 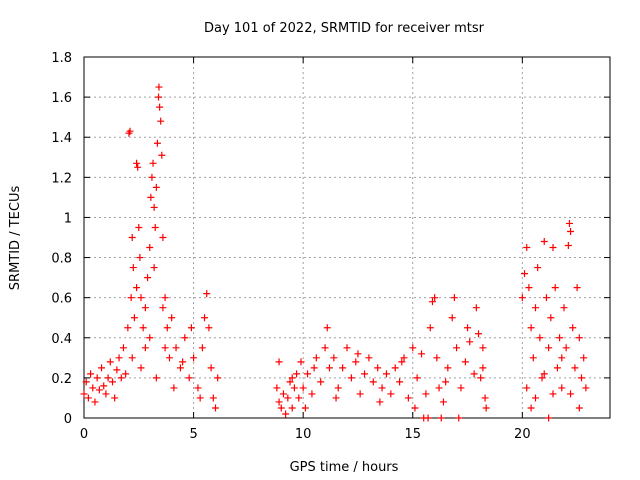 What do you see at coordinates (61, 259) in the screenshot?
I see `y-tick-label: 0.8` at bounding box center [61, 259].